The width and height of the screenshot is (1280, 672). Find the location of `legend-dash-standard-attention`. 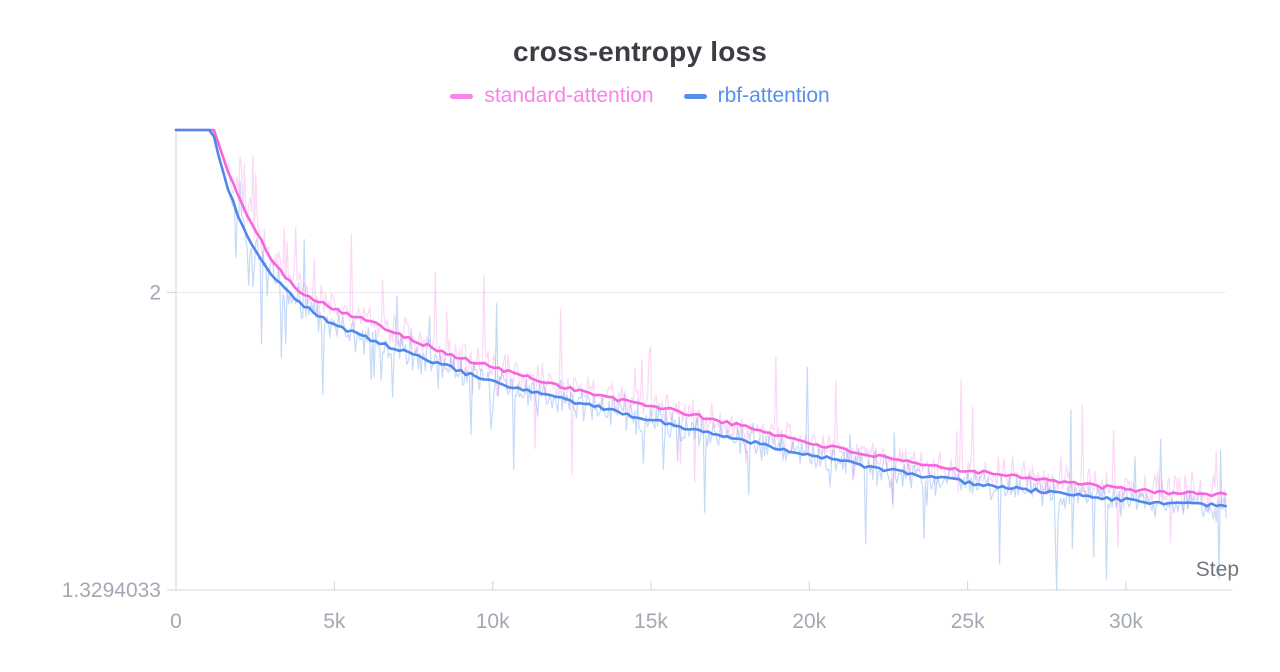

legend-dash-standard-attention is located at coordinates (462, 96).